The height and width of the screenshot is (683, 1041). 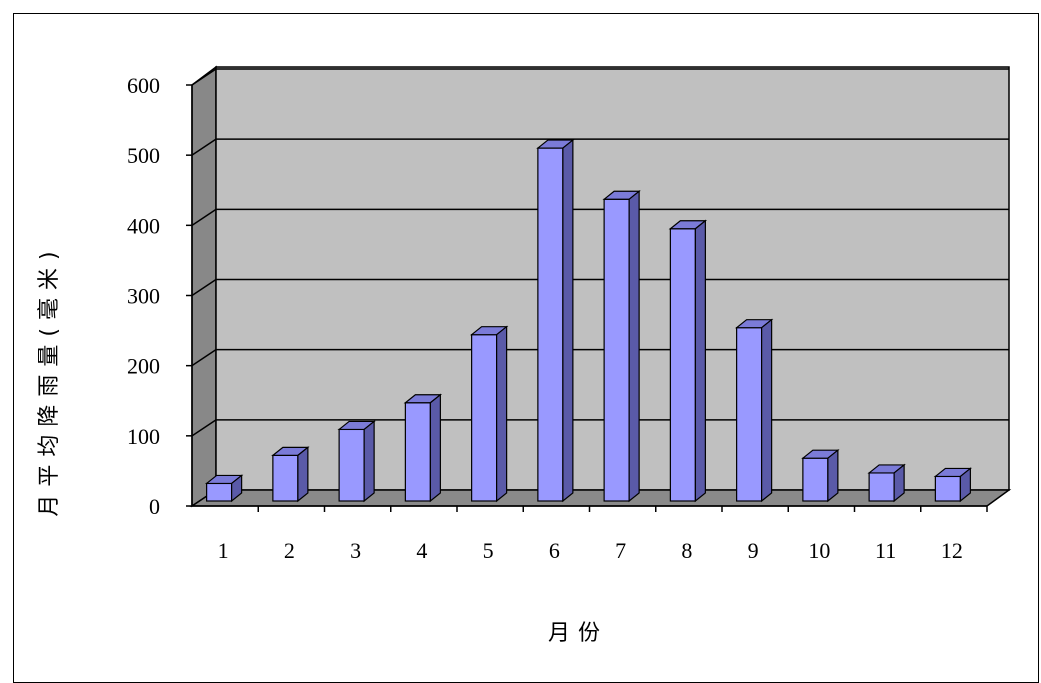 What do you see at coordinates (143, 366) in the screenshot?
I see `y-tick-label: 200` at bounding box center [143, 366].